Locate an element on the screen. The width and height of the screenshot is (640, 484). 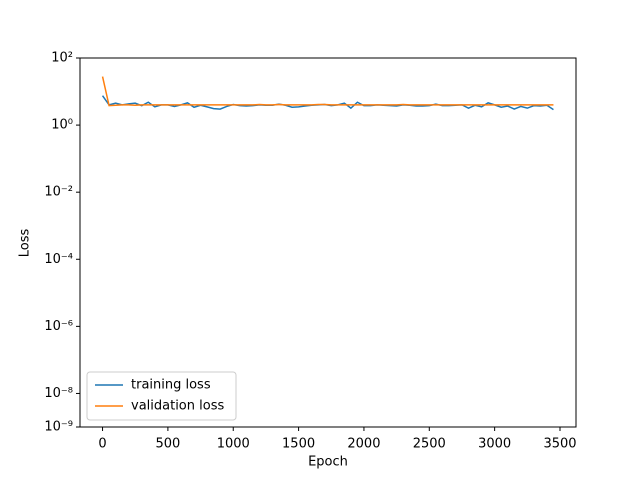
y-tick-label: 10⁰ is located at coordinates (62, 125).